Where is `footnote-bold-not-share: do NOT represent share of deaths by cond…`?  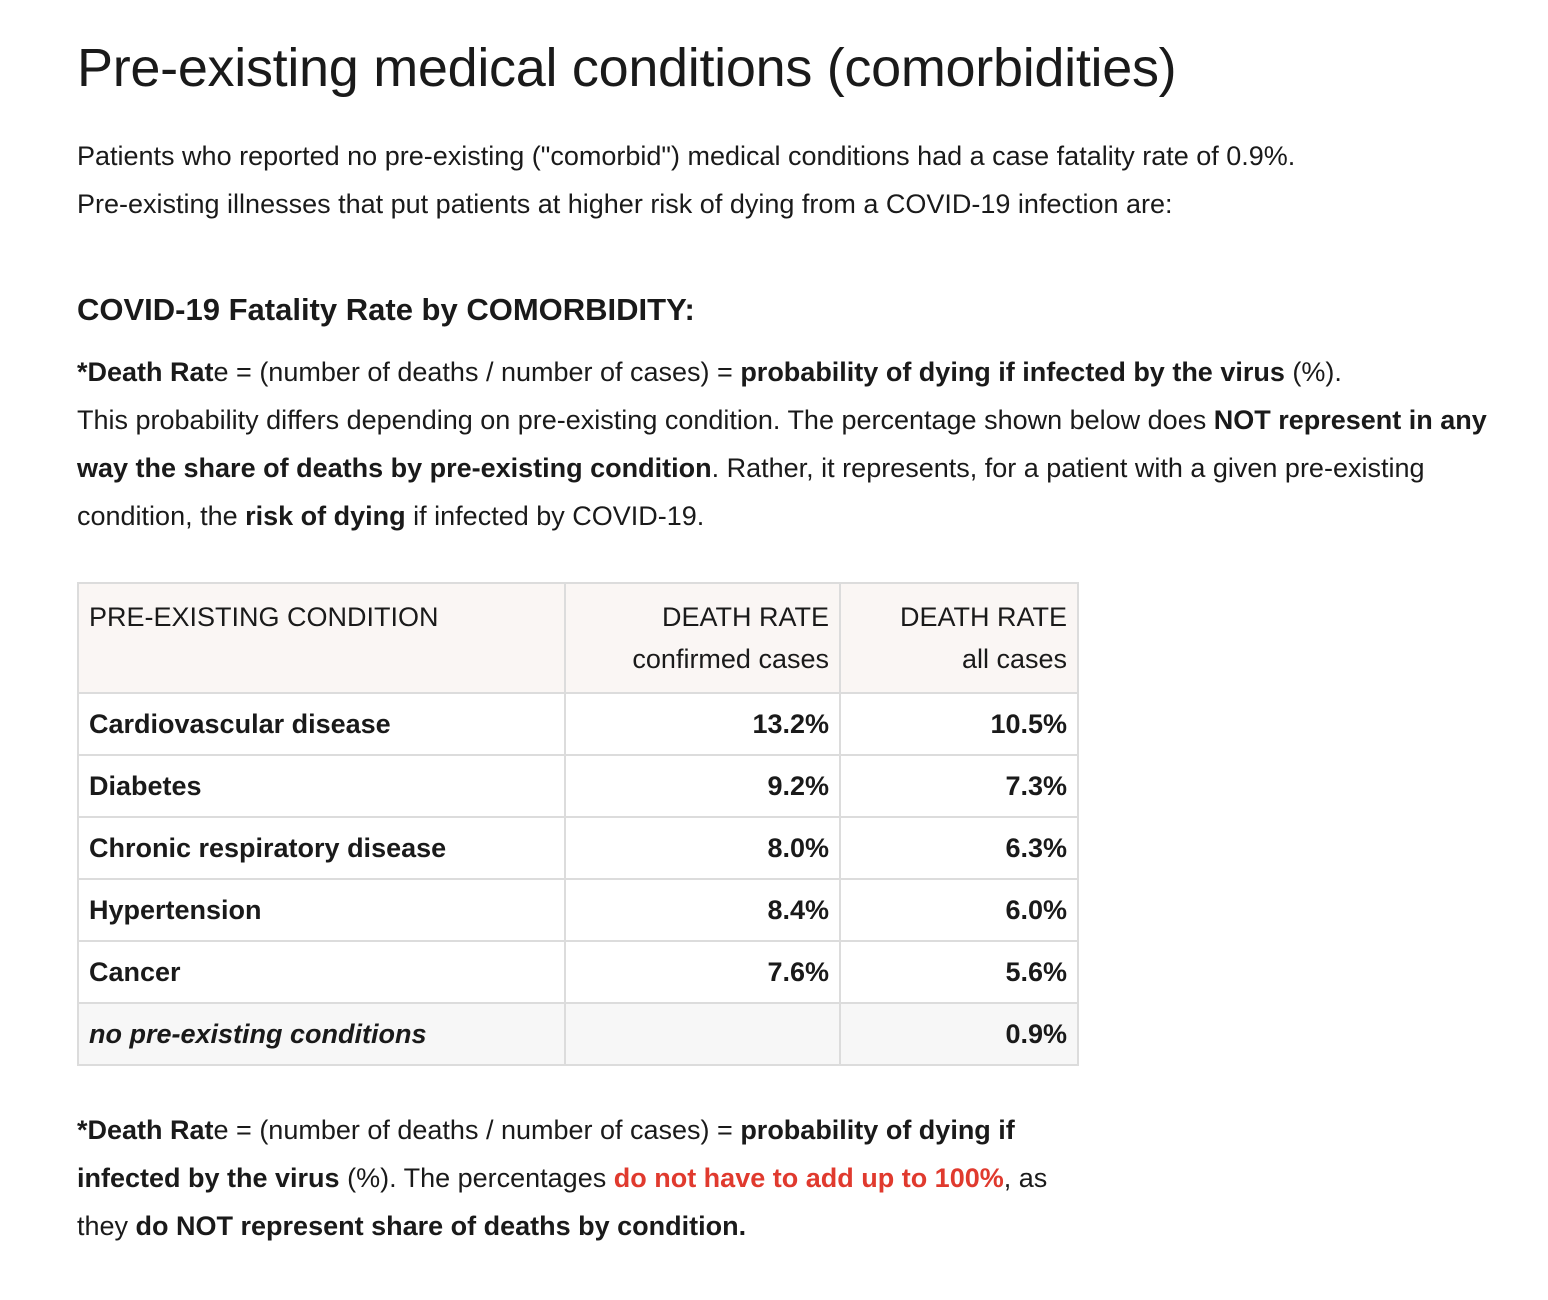
footnote-bold-not-share: do NOT represent share of deaths by cond… is located at coordinates (441, 1226).